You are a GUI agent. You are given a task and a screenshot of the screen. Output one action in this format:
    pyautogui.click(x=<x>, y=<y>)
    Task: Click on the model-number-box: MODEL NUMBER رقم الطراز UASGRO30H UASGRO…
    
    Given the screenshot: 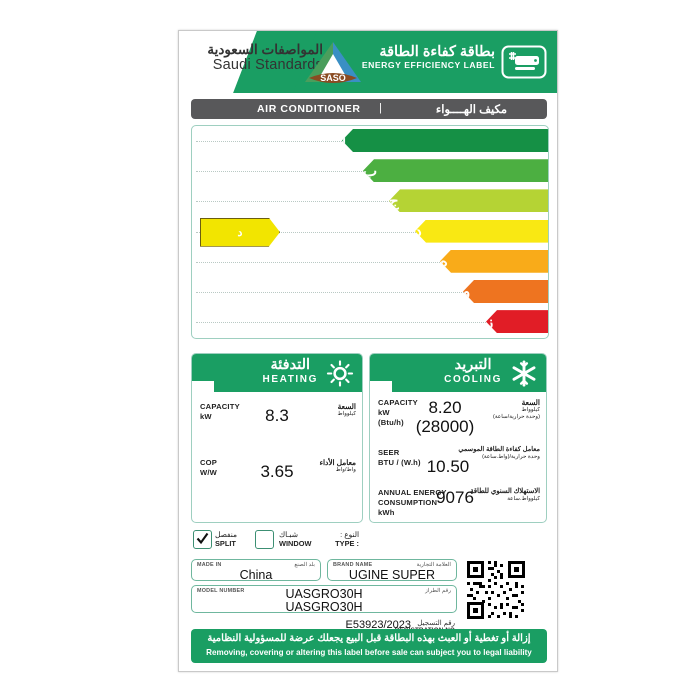 What is the action you would take?
    pyautogui.click(x=324, y=599)
    